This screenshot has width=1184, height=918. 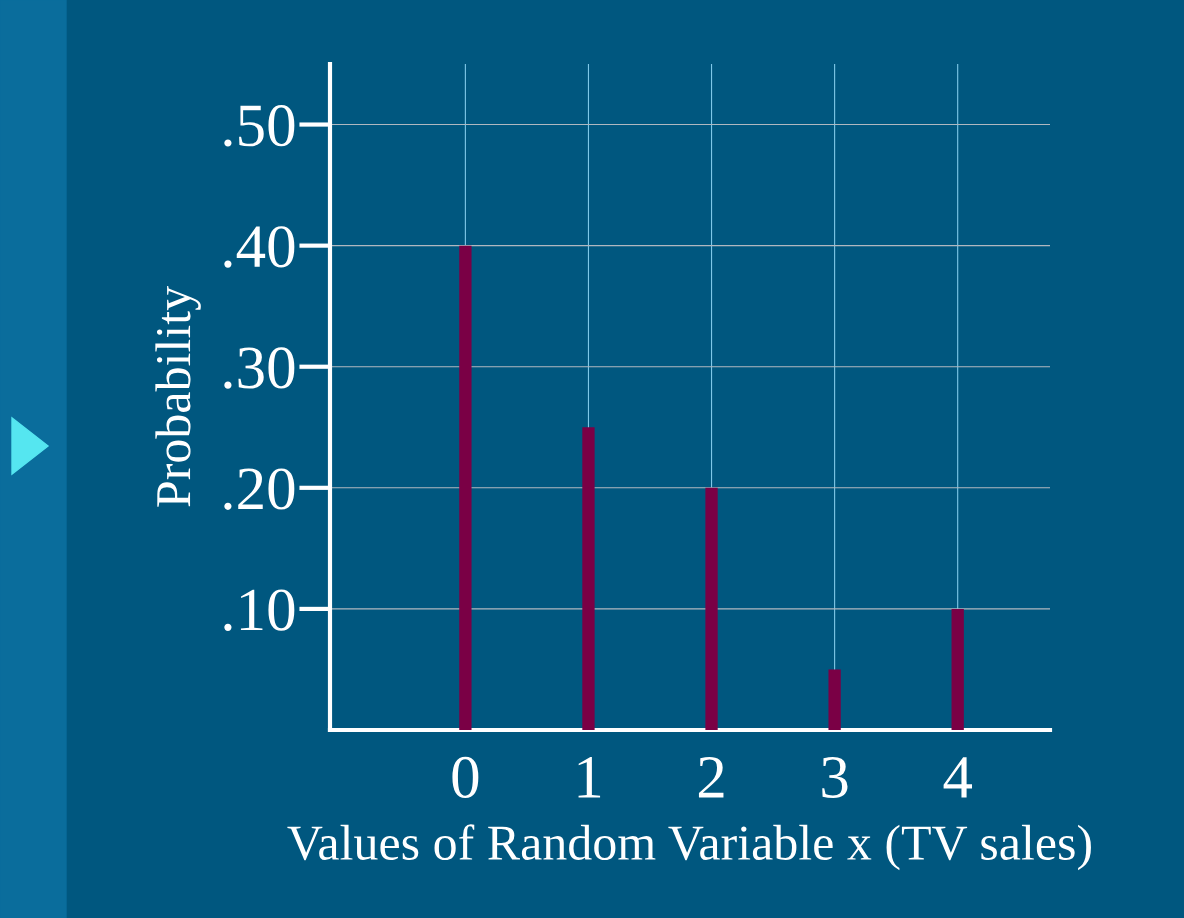 I want to click on y-tick-label: .30, so click(x=259, y=368).